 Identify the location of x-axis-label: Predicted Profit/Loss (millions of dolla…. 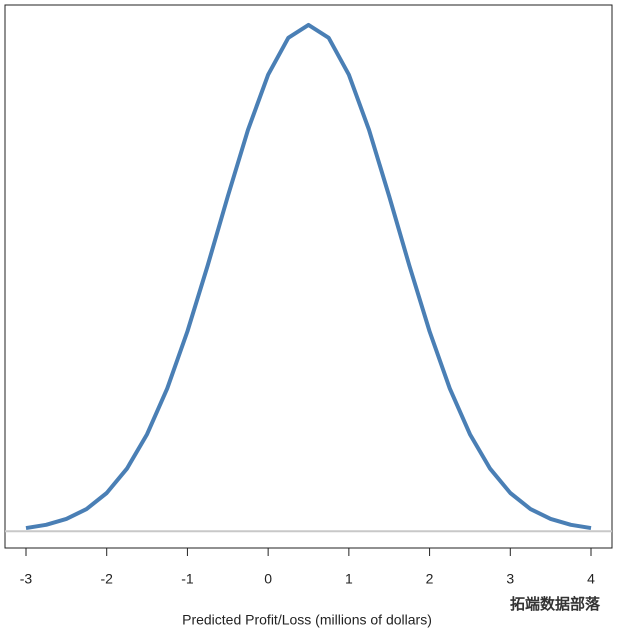
(307, 620).